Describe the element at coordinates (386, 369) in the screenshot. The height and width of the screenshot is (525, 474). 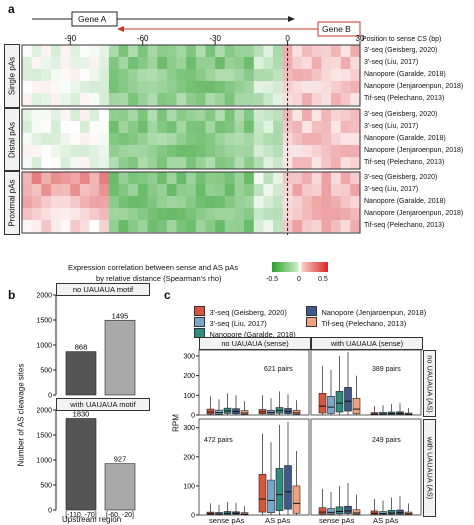
I see `pair-count-label: 389 pairs` at that location.